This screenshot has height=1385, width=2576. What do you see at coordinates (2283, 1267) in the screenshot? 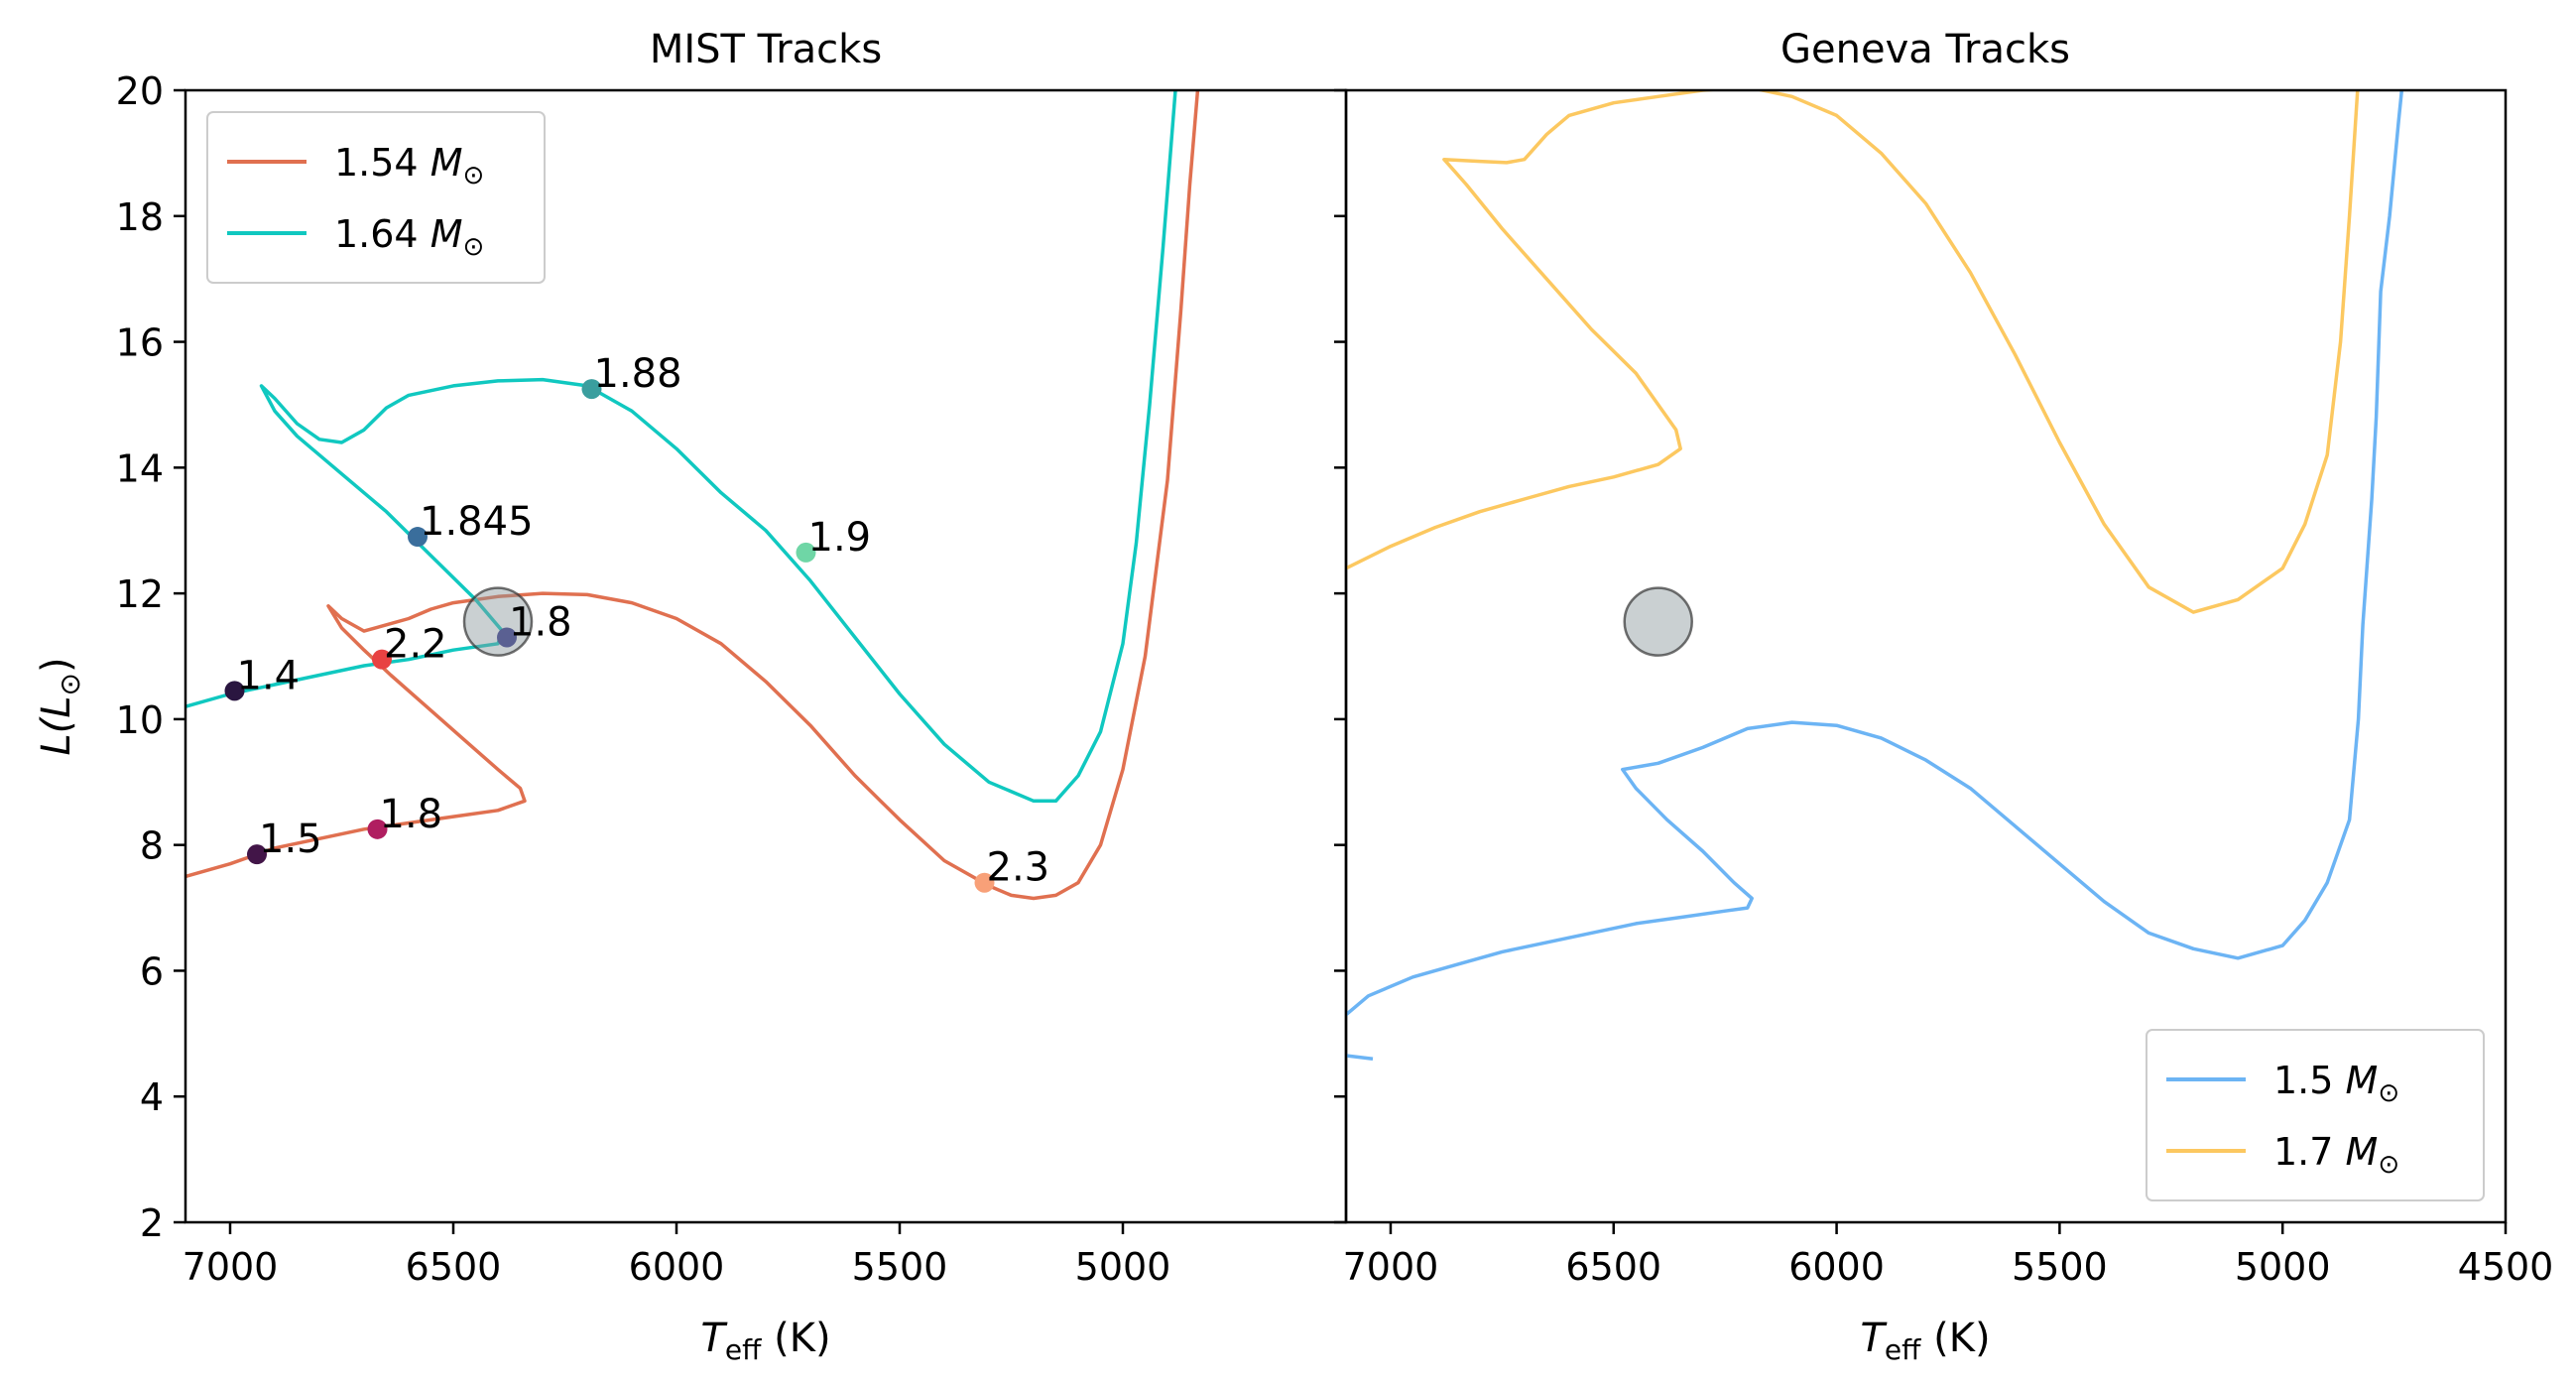
I see `geneva-x-tick-label-4: 5000` at bounding box center [2283, 1267].